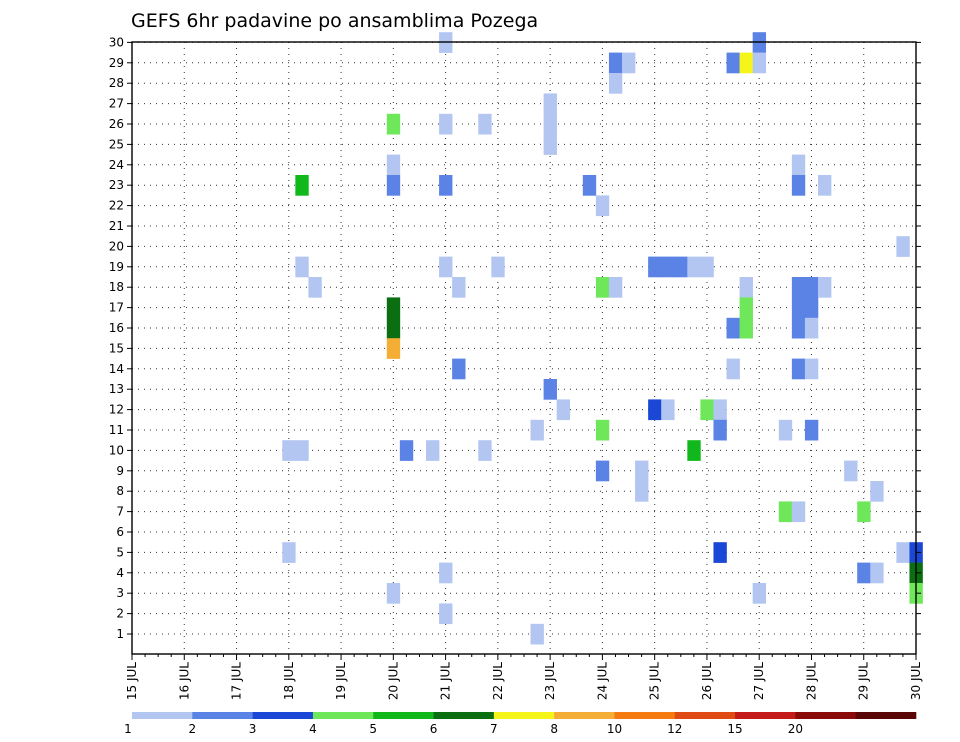  Describe the element at coordinates (116, 267) in the screenshot. I see `y-tick-label: 19` at that location.